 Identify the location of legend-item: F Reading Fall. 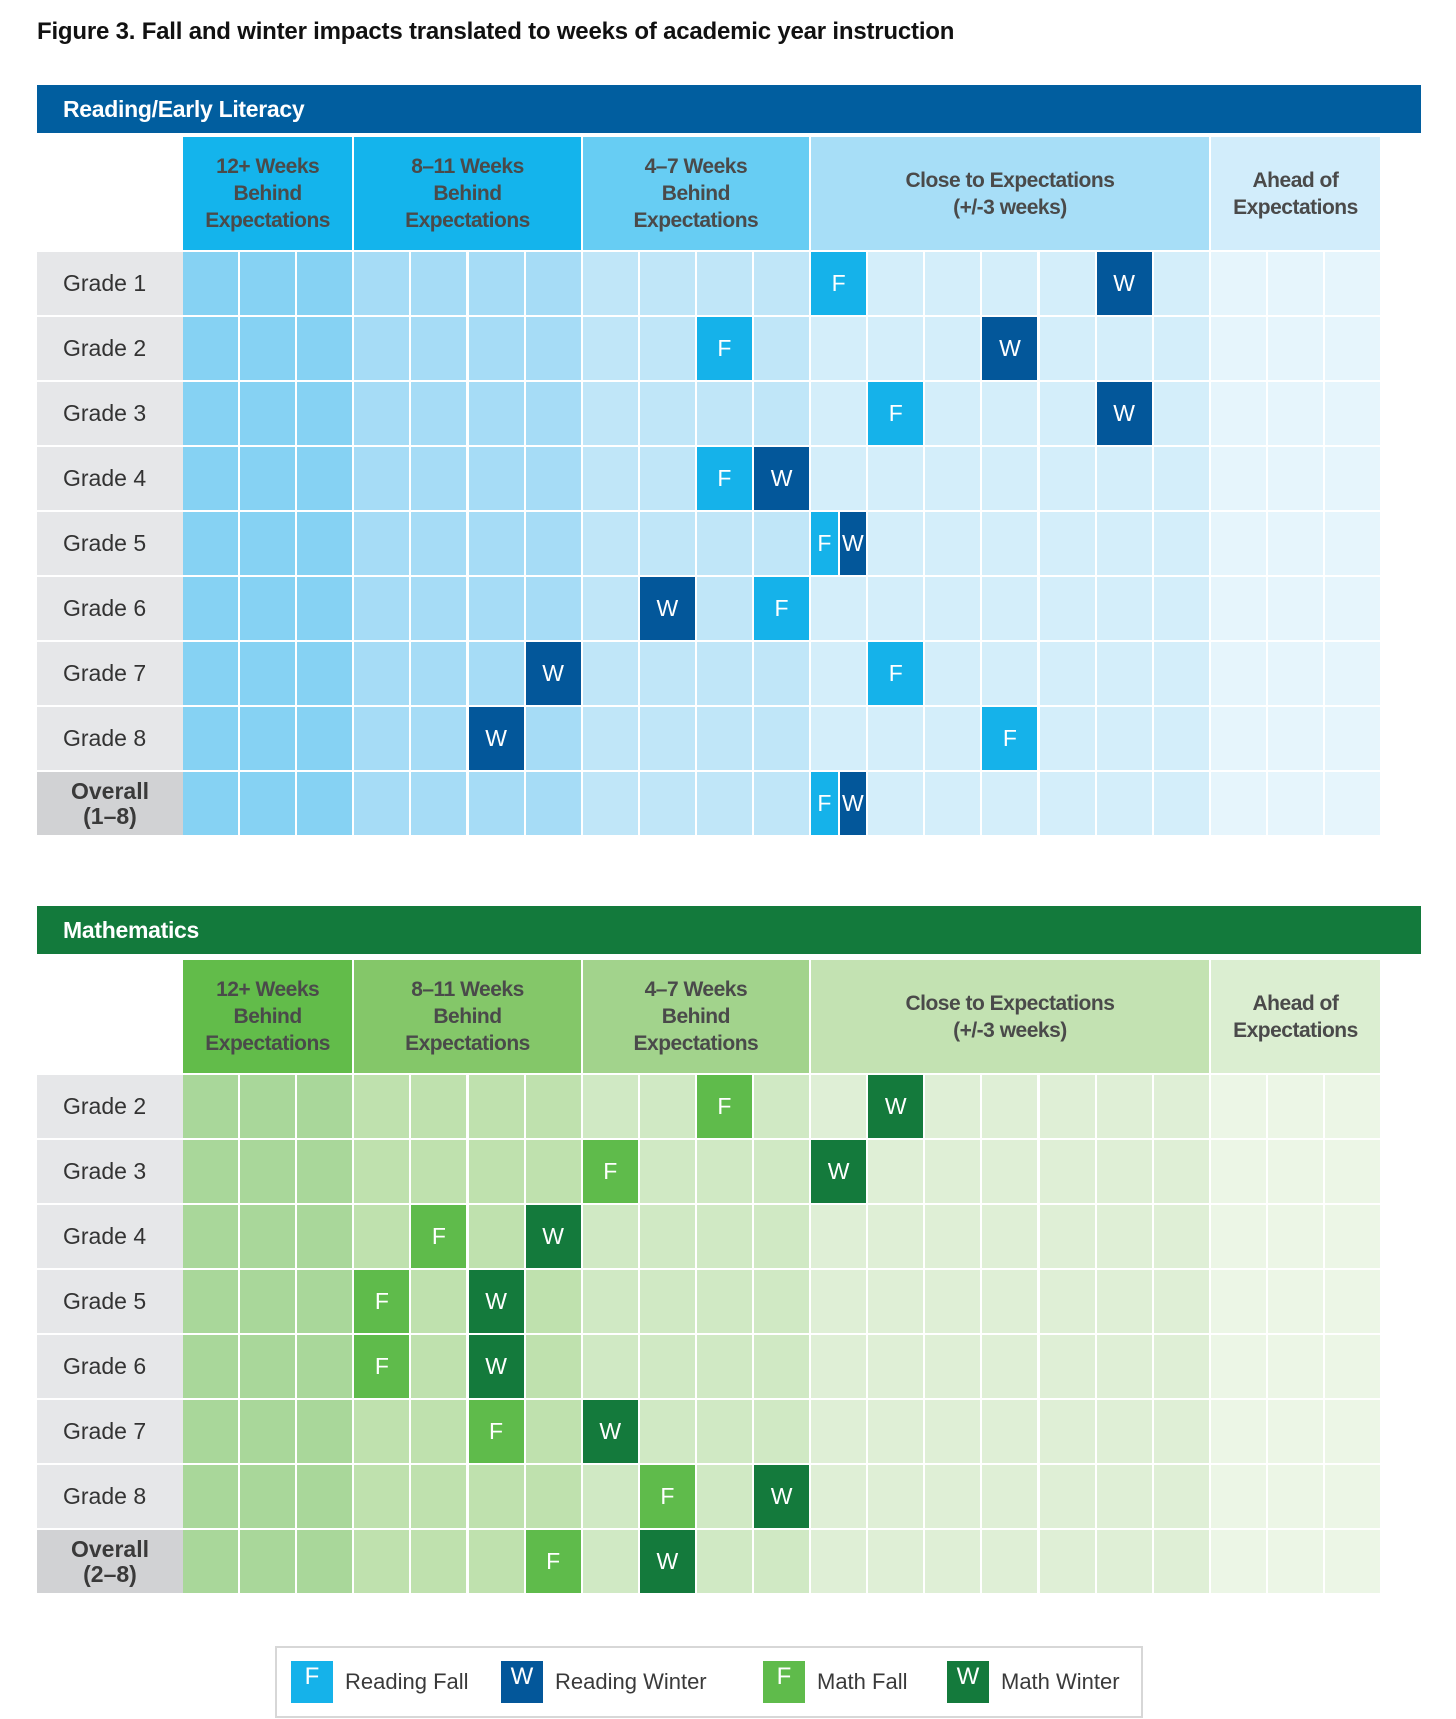
(380, 1682).